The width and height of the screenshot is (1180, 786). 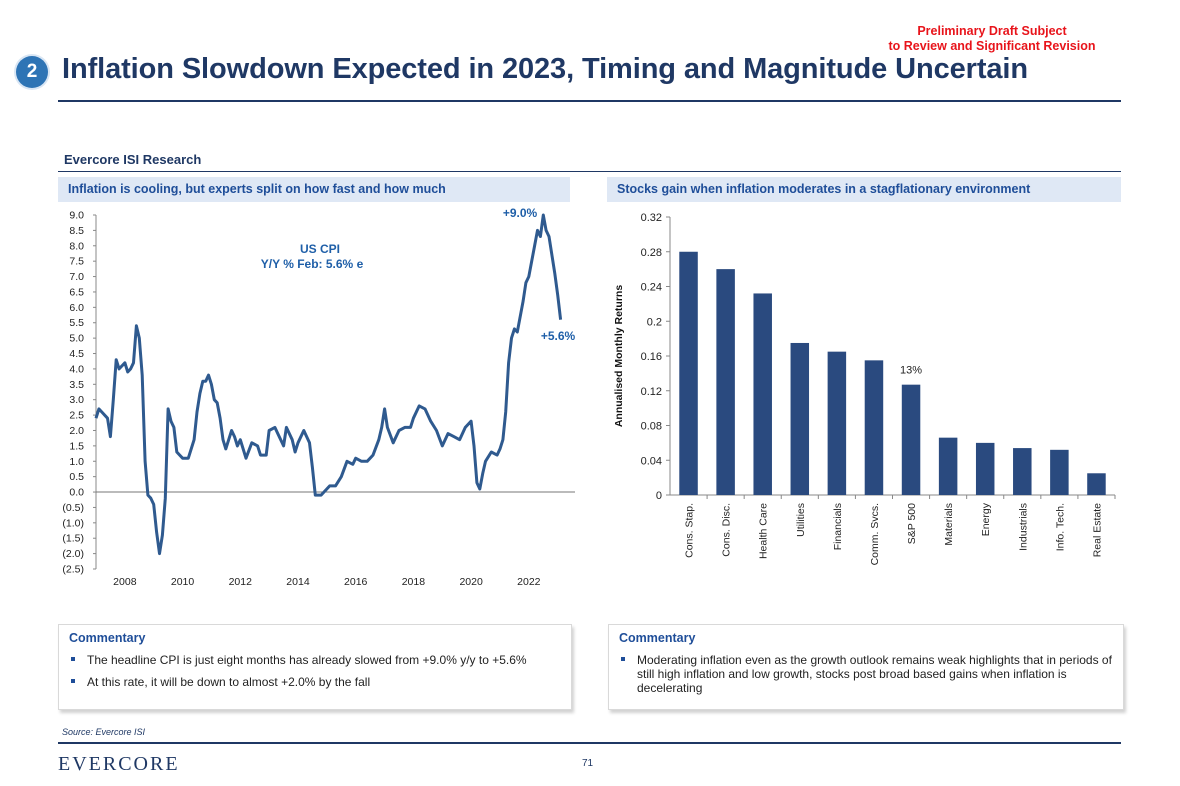 I want to click on section-divider, so click(x=589, y=171).